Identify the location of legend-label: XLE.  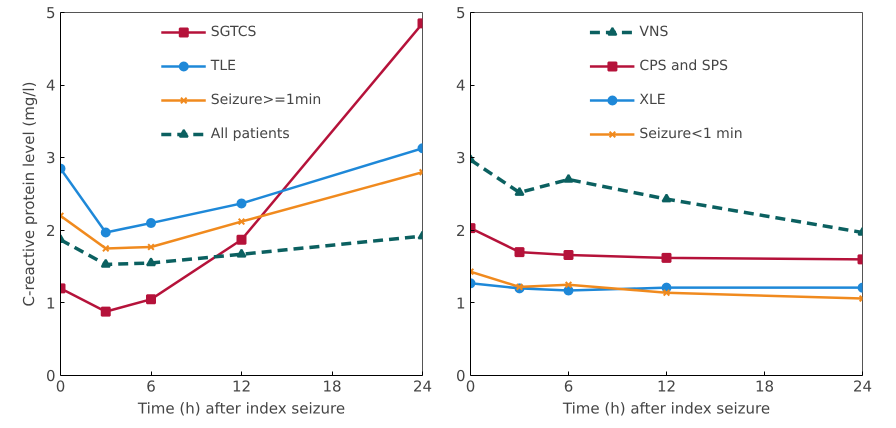
(652, 100).